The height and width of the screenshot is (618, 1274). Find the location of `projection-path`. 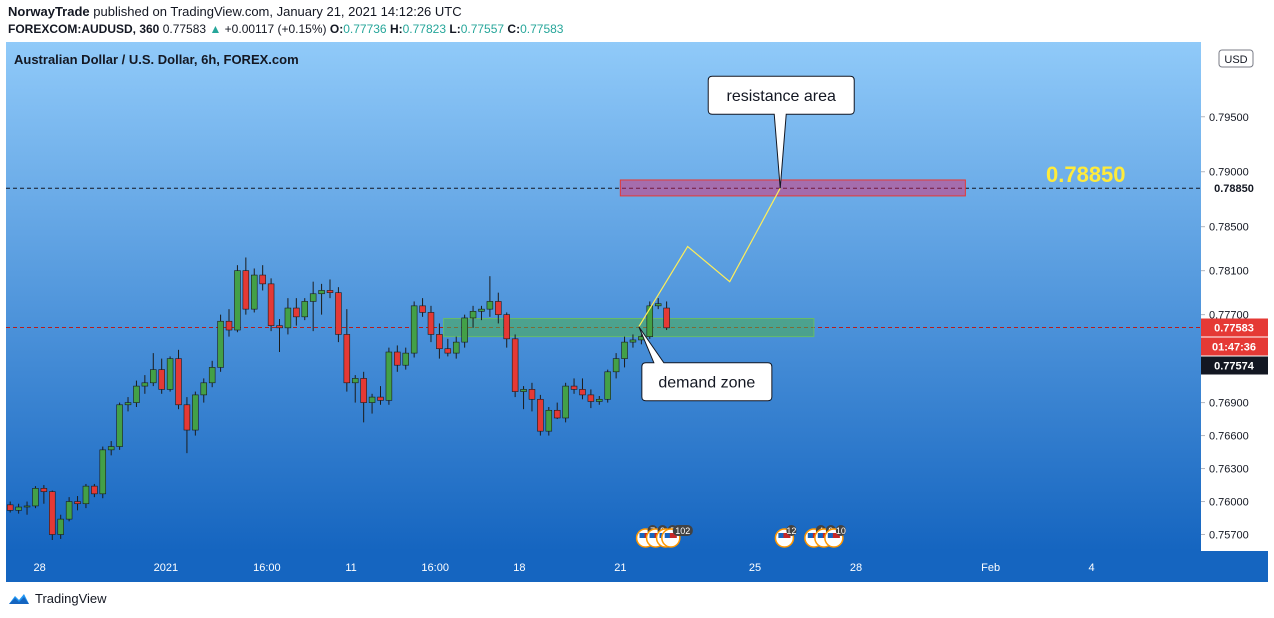

projection-path is located at coordinates (709, 257).